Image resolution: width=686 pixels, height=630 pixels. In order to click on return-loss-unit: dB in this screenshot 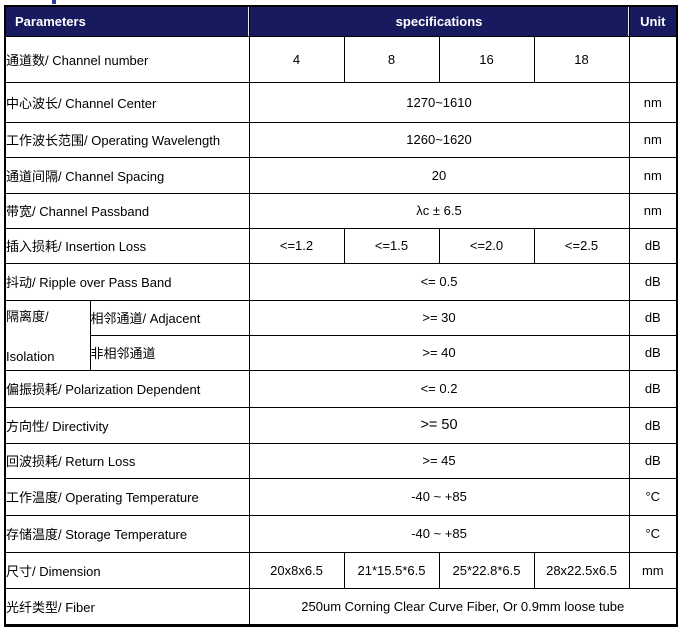, I will do `click(653, 460)`.